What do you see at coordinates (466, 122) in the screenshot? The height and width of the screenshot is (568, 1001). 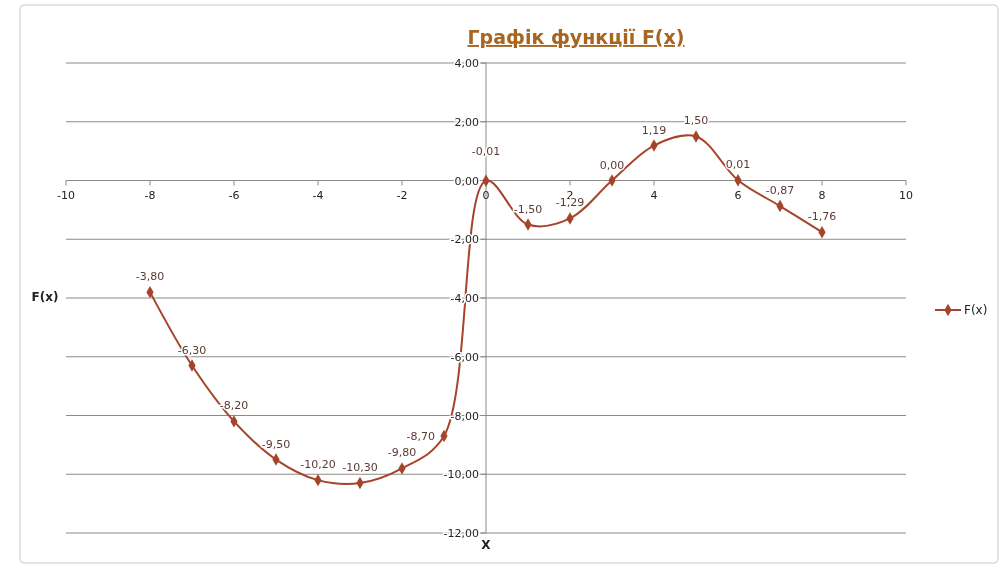 I see `y-tick-label: 2,00` at bounding box center [466, 122].